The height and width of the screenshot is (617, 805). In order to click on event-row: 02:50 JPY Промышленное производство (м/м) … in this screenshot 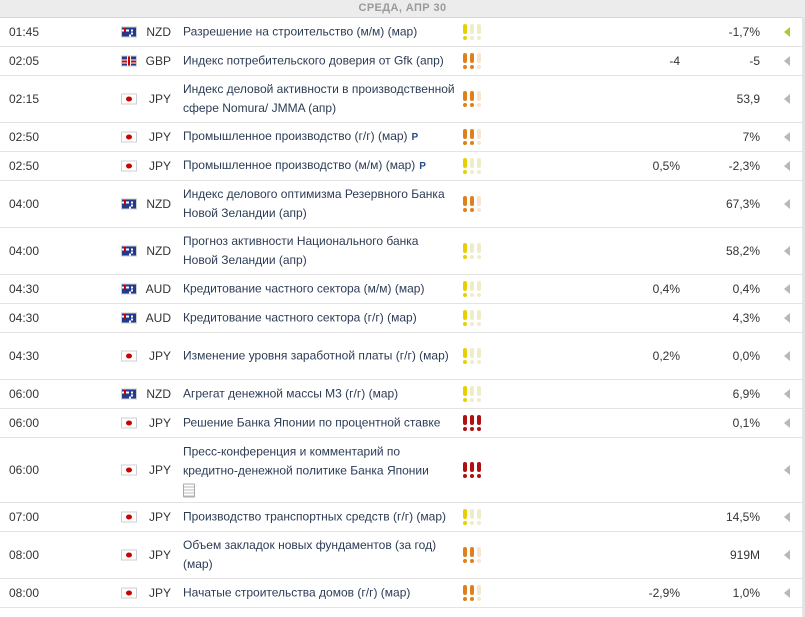, I will do `click(402, 166)`.